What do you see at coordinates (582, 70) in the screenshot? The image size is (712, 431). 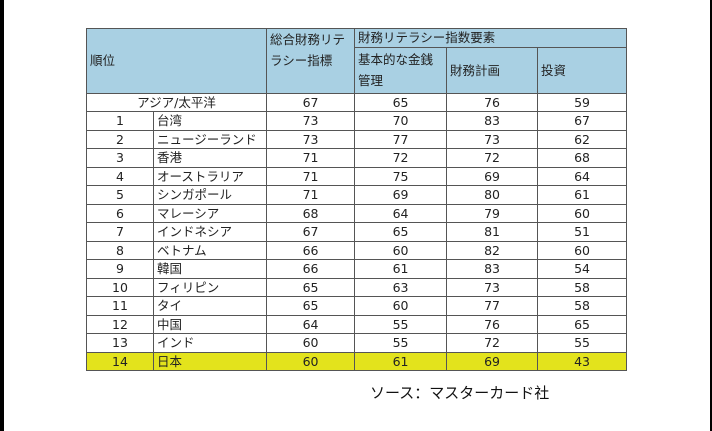 I see `header-investing: 投資` at bounding box center [582, 70].